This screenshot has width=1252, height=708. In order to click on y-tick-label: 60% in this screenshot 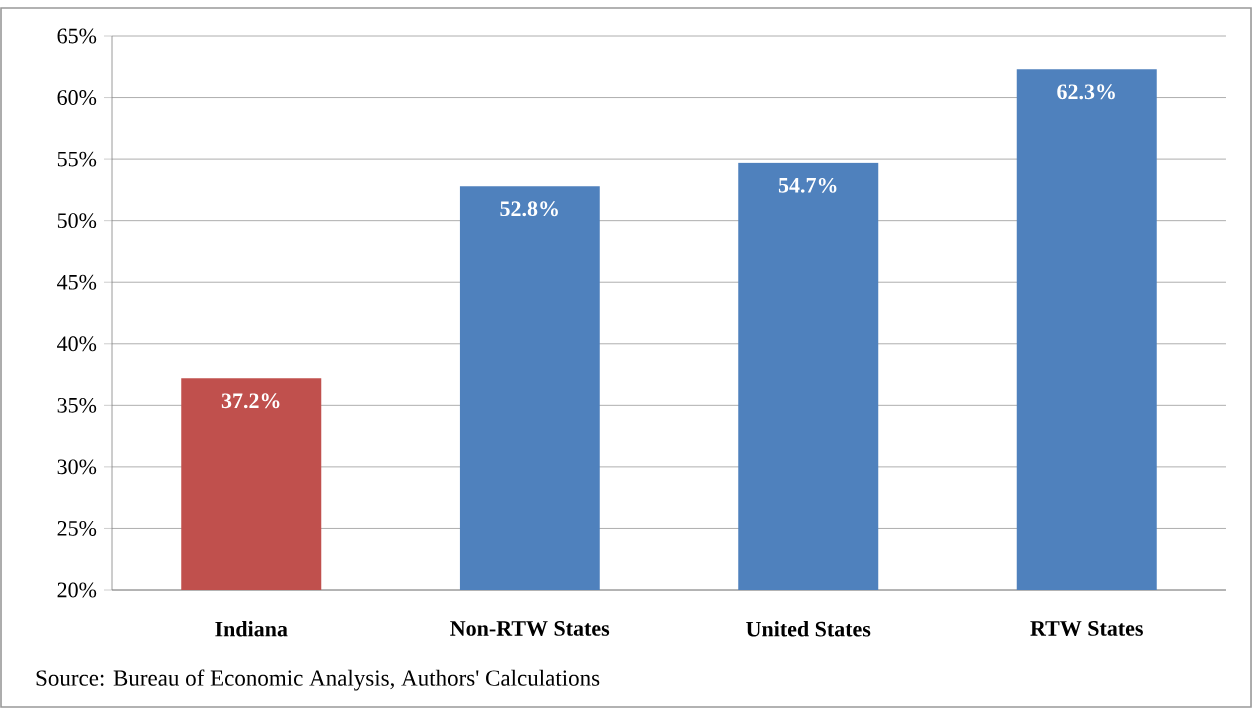, I will do `click(77, 98)`.